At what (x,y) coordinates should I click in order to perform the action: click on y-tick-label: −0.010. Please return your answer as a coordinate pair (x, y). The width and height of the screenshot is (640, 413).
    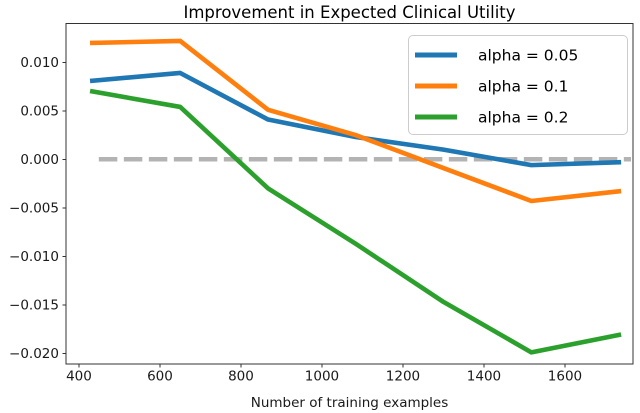
    Looking at the image, I should click on (34, 257).